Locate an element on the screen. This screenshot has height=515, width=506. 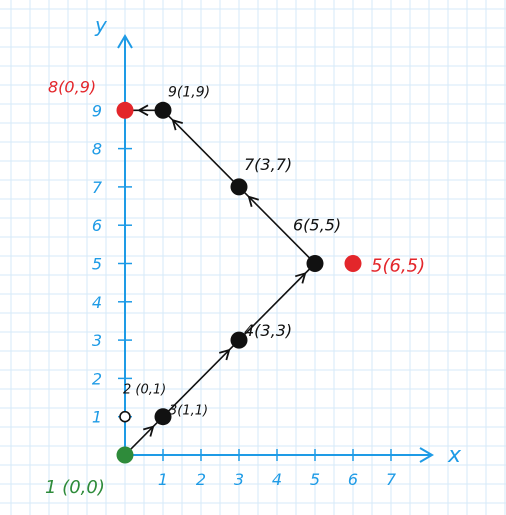
point-p7-label: 7(3,7) is located at coordinates (268, 164).